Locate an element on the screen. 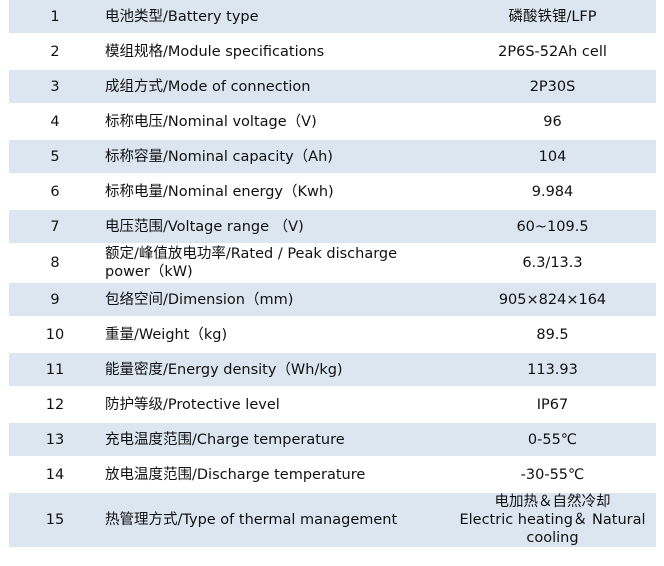  table-row: 14 放电温度范围/Discharge temperature -30-55℃ is located at coordinates (332, 475).